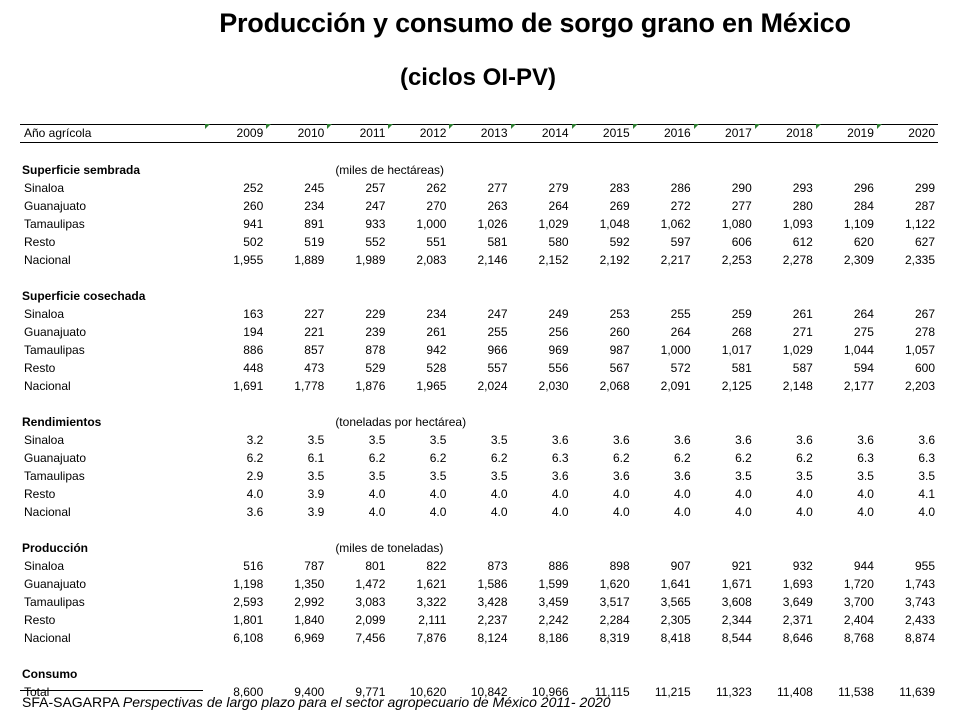 The image size is (960, 720). I want to click on value-cell: 933, so click(375, 224).